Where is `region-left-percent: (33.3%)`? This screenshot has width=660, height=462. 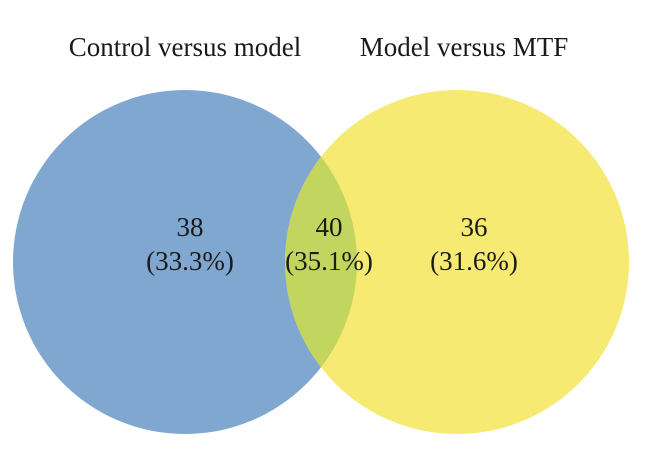
region-left-percent: (33.3%) is located at coordinates (190, 261).